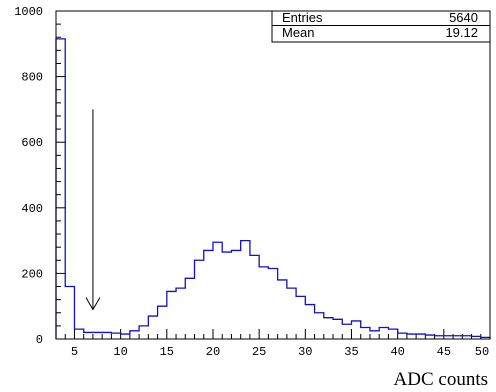 This screenshot has height=392, width=496. I want to click on x-tick-label: 30, so click(305, 352).